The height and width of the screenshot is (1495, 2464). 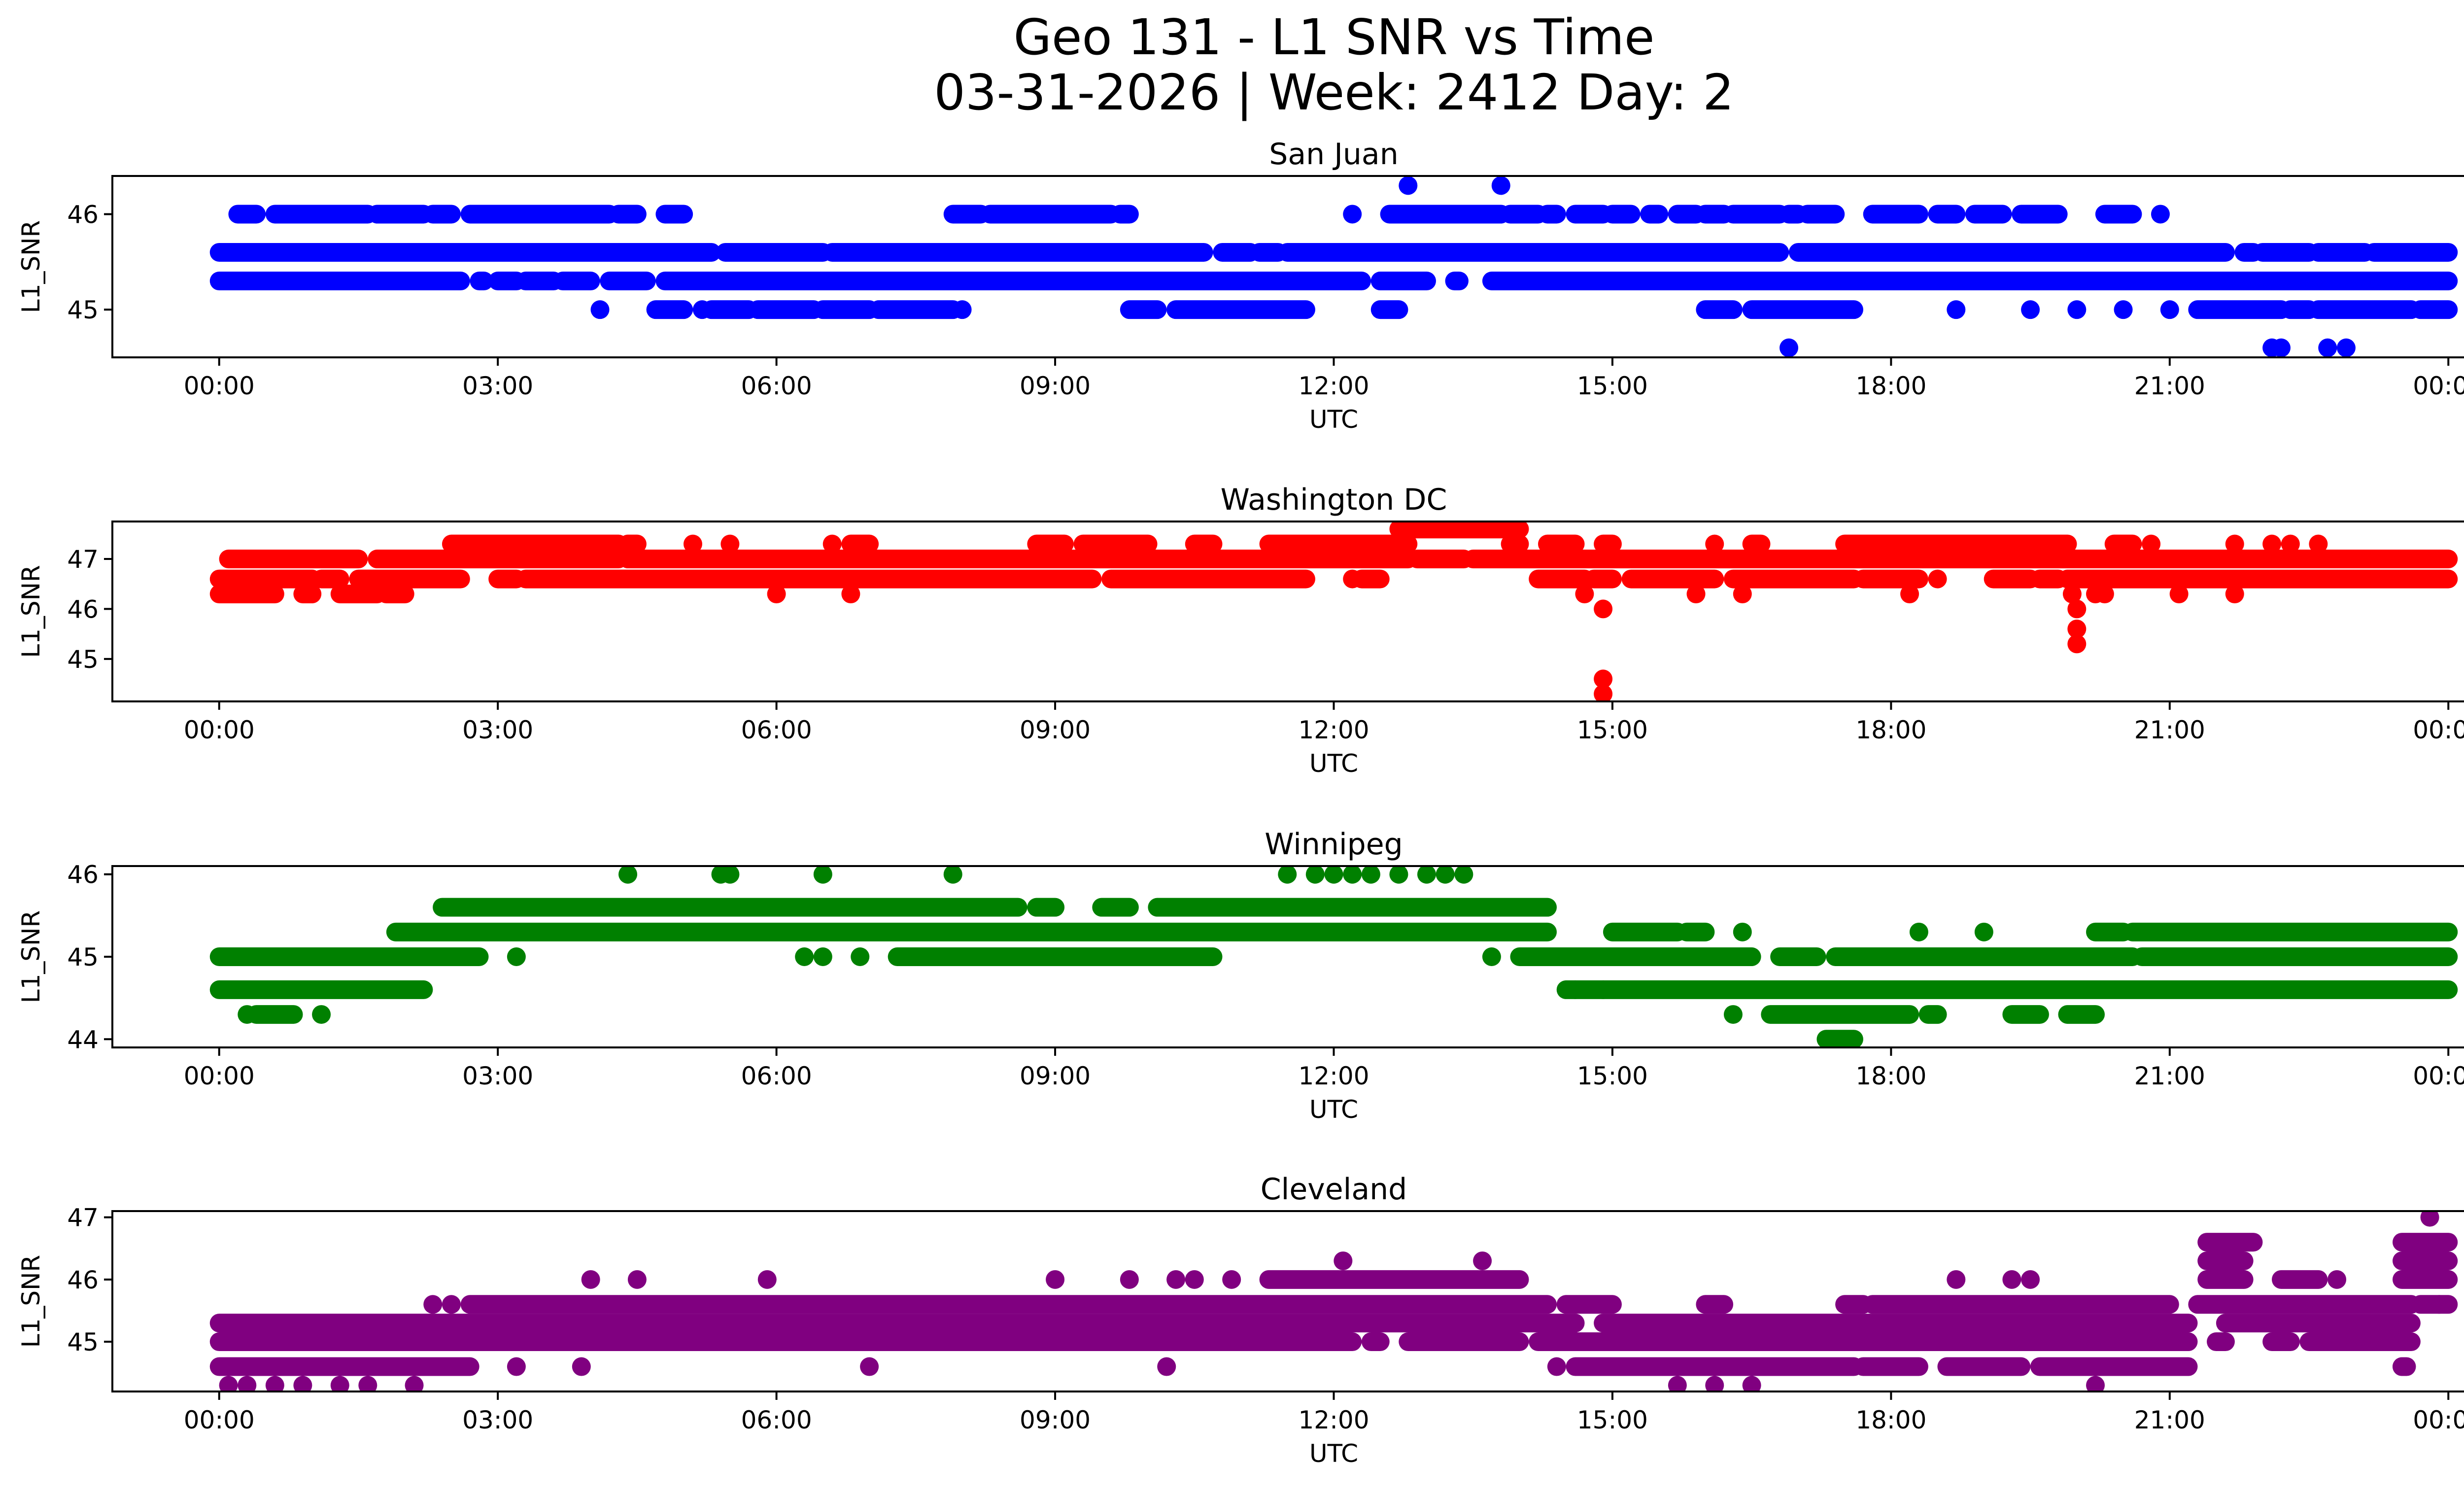 What do you see at coordinates (1334, 37) in the screenshot?
I see `figure-title-line-1: Geo 131 - L1 SNR vs Time` at bounding box center [1334, 37].